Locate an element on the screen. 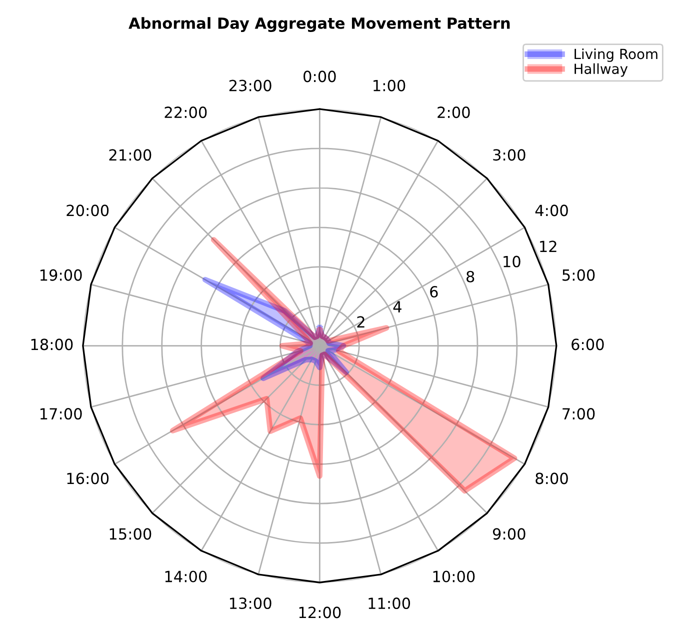 The image size is (673, 623). legend-label: Hallway is located at coordinates (601, 70).